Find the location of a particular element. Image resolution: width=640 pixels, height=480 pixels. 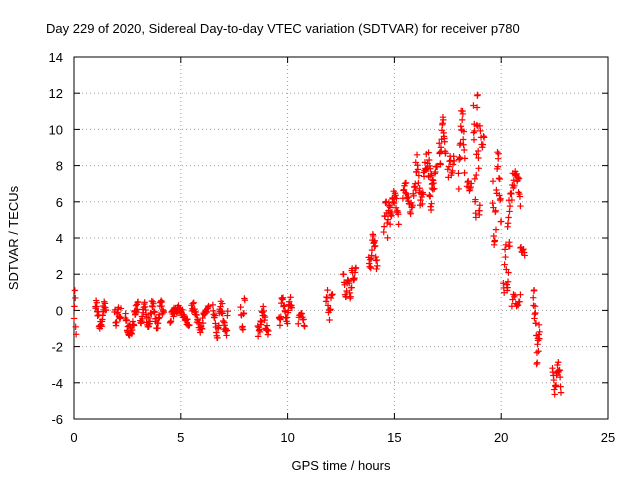

y-tick-label: -4 is located at coordinates (57, 383).